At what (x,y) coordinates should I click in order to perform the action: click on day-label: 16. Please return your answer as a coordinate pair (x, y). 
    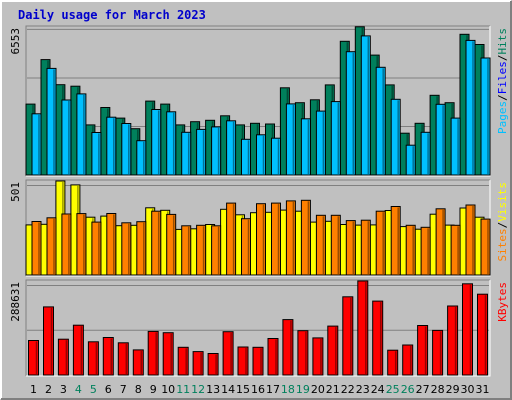
    Looking at the image, I should click on (258, 389).